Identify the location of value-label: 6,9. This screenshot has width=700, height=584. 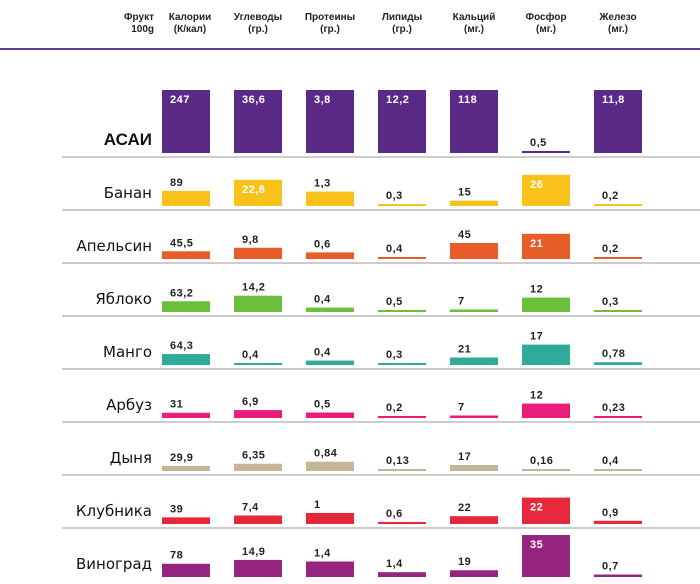
(250, 402).